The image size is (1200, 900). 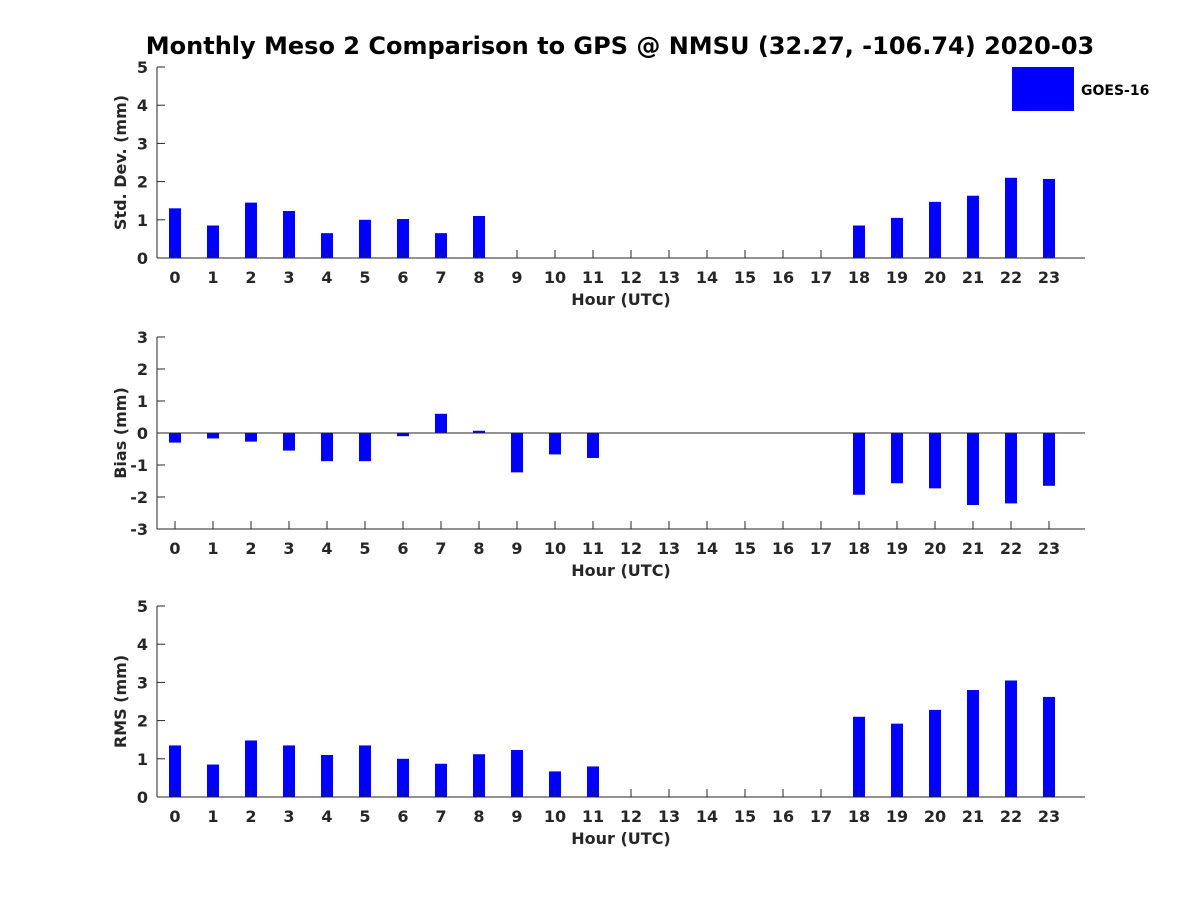 What do you see at coordinates (139, 529) in the screenshot?
I see `bias-y-tick-label: -3` at bounding box center [139, 529].